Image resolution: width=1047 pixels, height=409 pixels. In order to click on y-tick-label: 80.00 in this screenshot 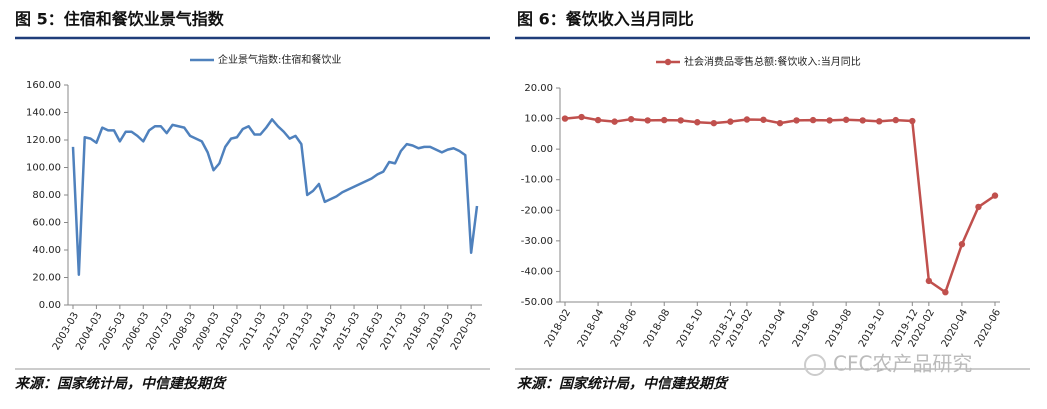, I will do `click(46, 195)`.